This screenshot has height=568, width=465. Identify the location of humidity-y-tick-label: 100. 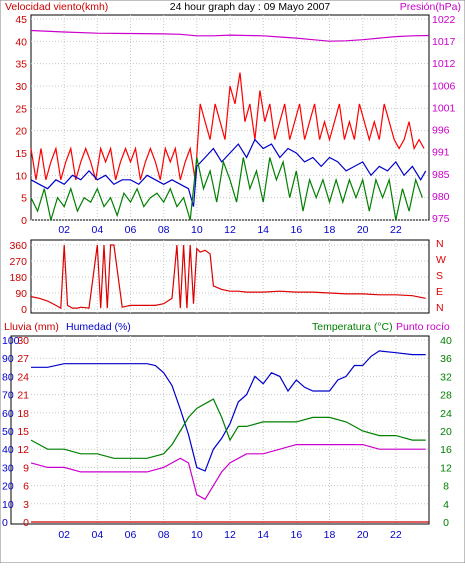
(11, 341).